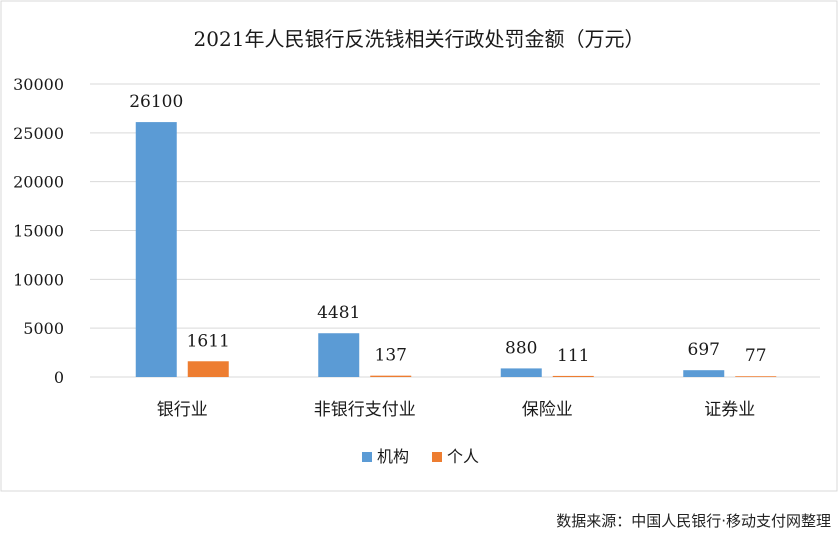 This screenshot has height=535, width=839. Describe the element at coordinates (182, 410) in the screenshot. I see `x-tick-label: 银行业` at that location.